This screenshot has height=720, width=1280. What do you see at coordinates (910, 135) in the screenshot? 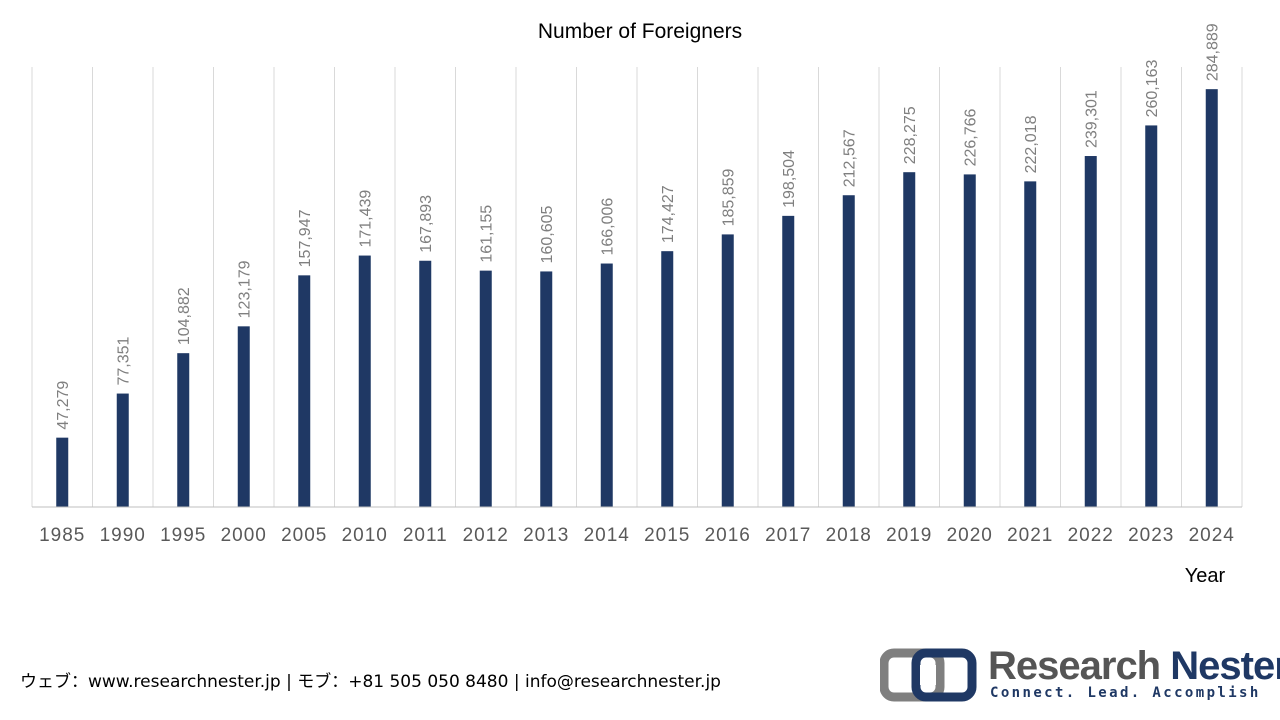
I see `data-label-2019: 228,275` at bounding box center [910, 135].